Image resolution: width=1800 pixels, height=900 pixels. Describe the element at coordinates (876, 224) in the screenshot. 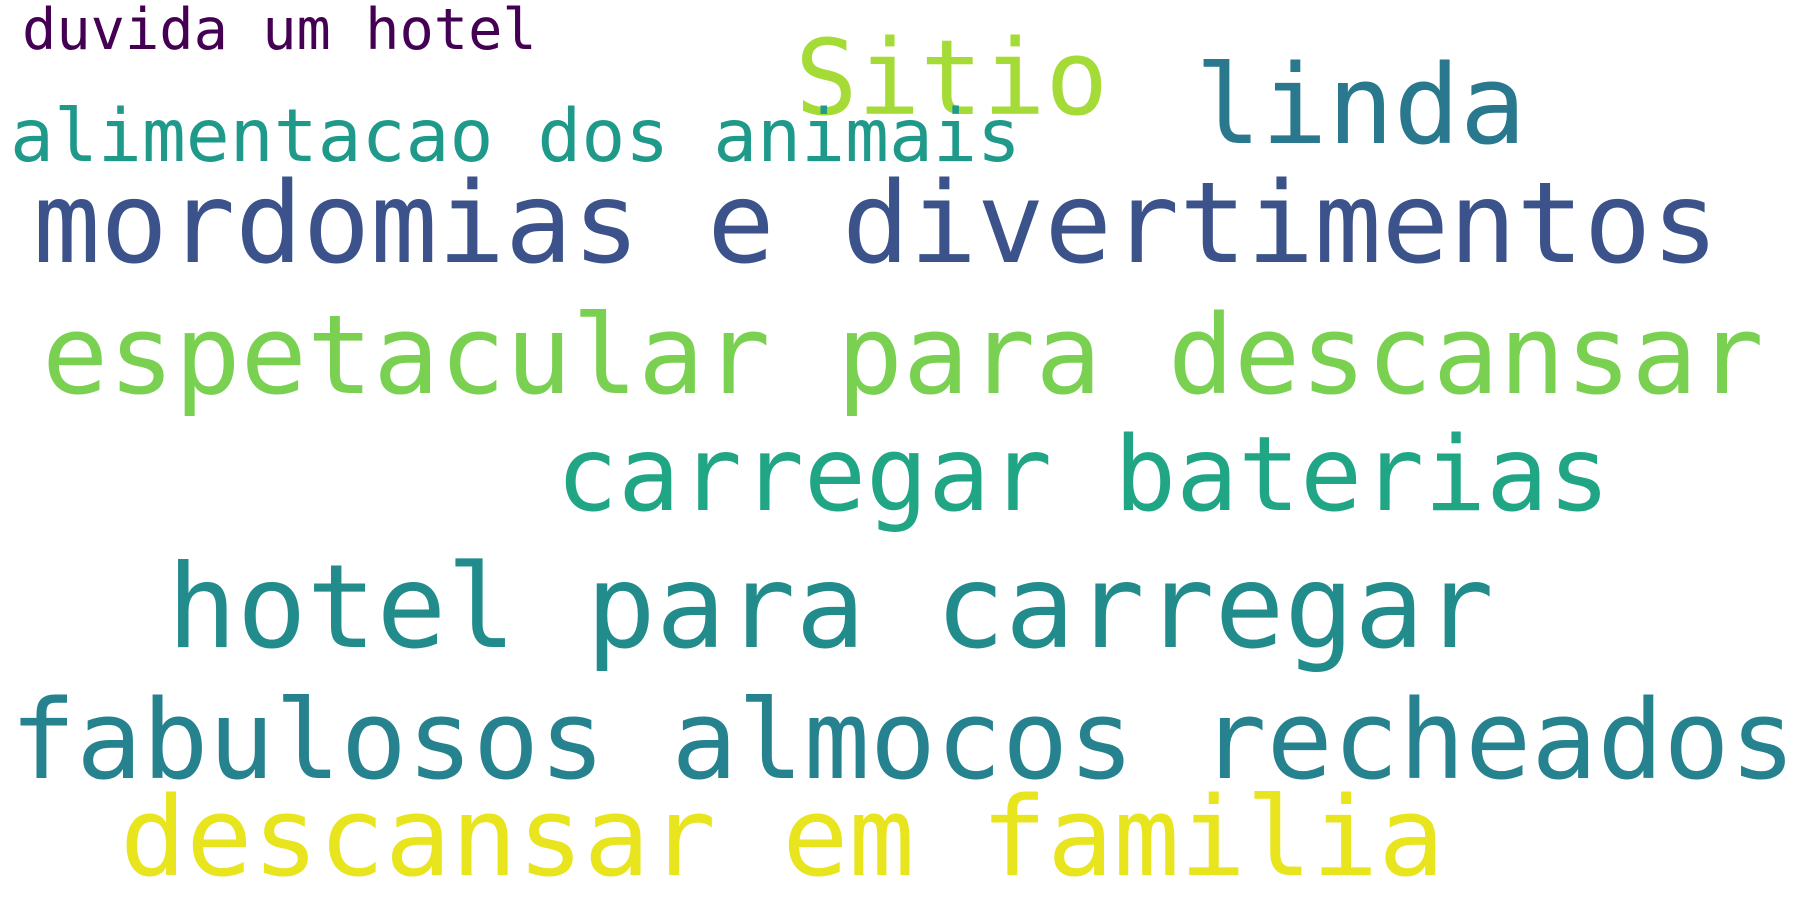

I see `word-mordomias-e-divertimentos: mordomias e divertimentos` at that location.